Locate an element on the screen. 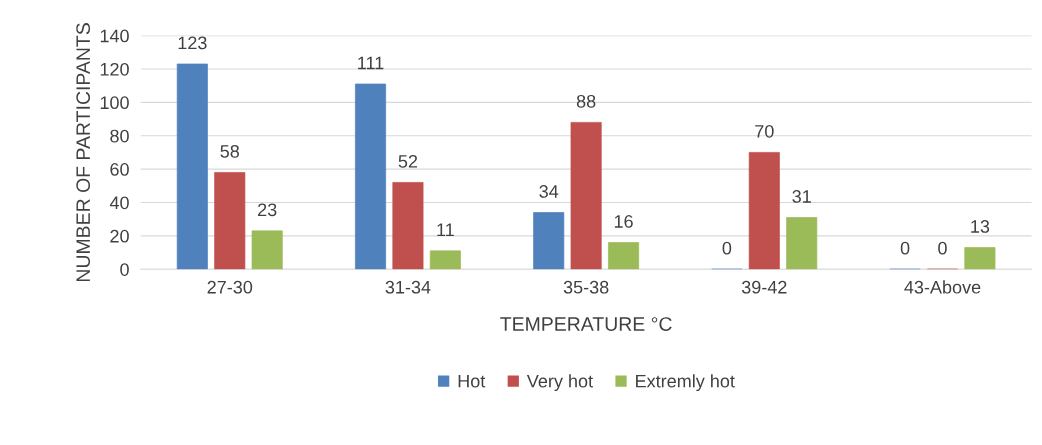  y-tick-label: 120 is located at coordinates (114, 69).